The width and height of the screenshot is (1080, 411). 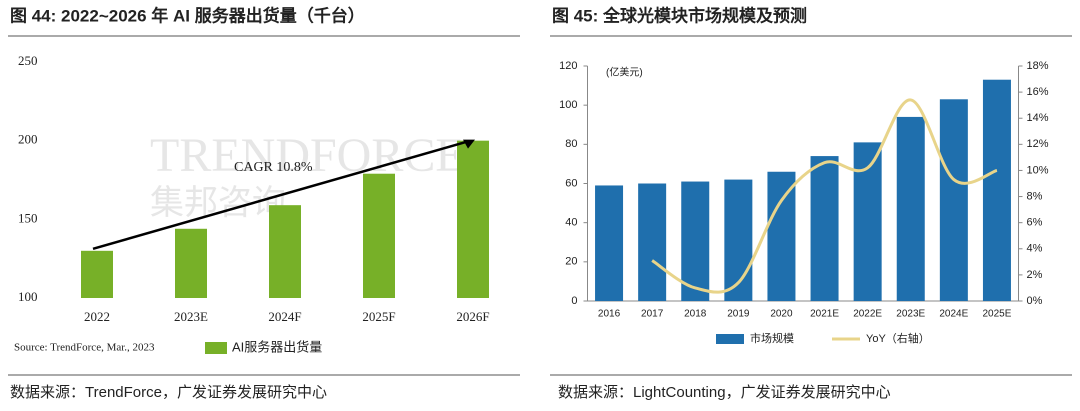 What do you see at coordinates (898, 338) in the screenshot?
I see `legend-label: YoY（右轴）` at bounding box center [898, 338].